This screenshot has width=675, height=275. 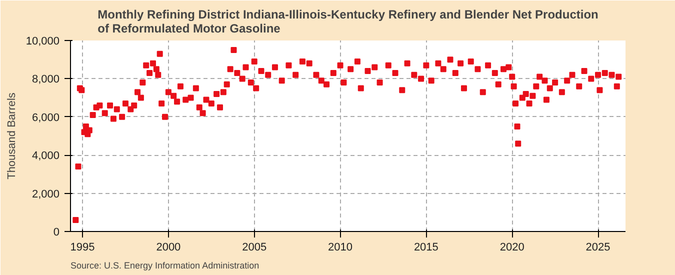 I want to click on x-tick-label: 2010, so click(x=340, y=248).